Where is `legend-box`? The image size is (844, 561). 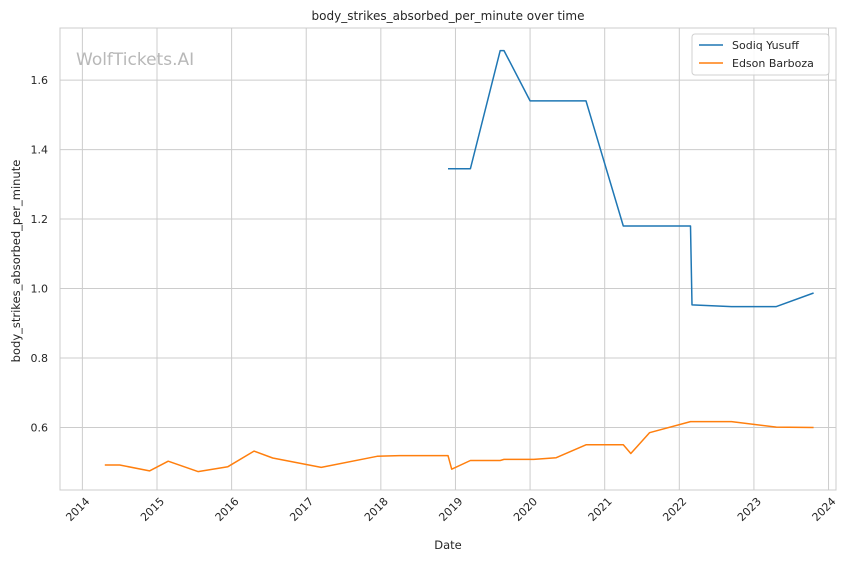
legend-box is located at coordinates (760, 54).